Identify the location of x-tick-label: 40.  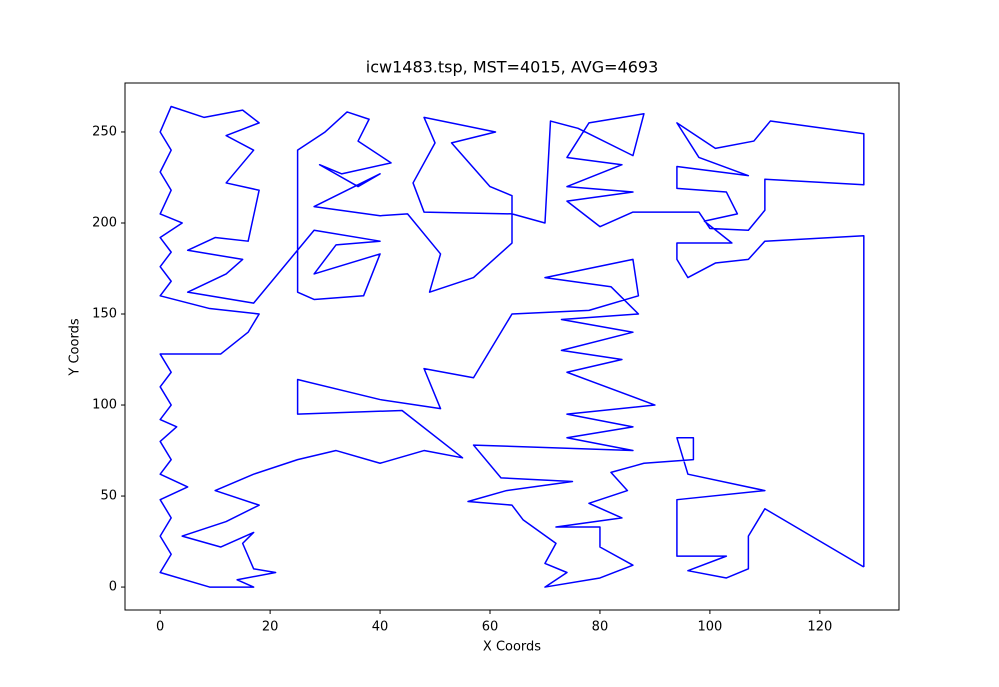
(380, 627).